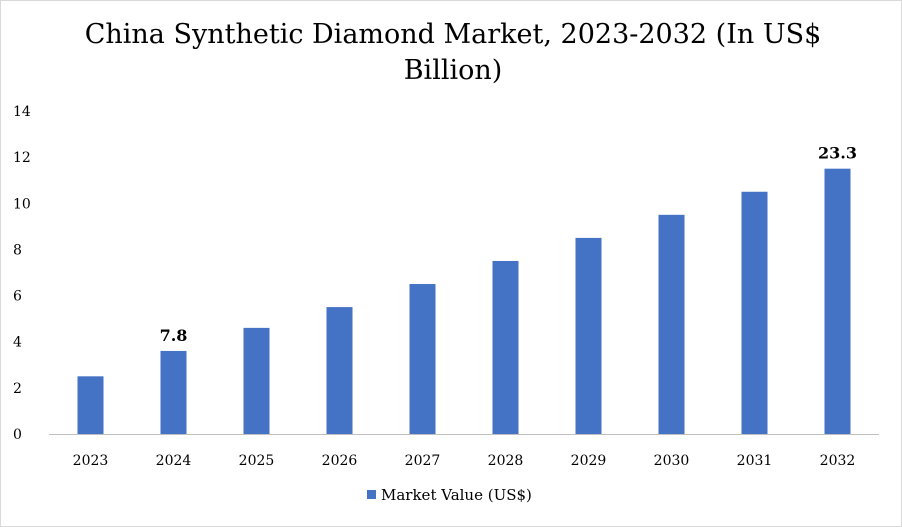  What do you see at coordinates (22, 112) in the screenshot?
I see `y-tick-label: 14` at bounding box center [22, 112].